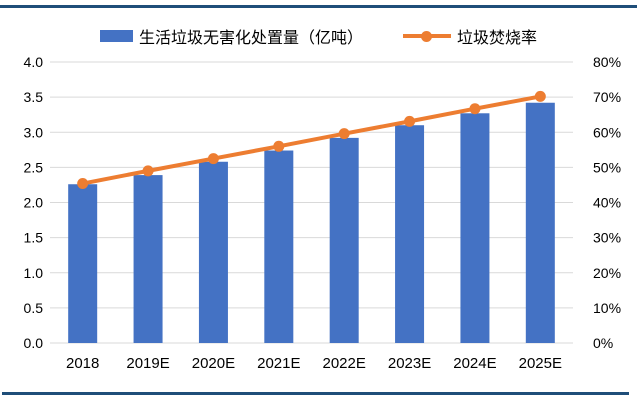  What do you see at coordinates (607, 97) in the screenshot?
I see `right-axis-tick-label: 70%` at bounding box center [607, 97].